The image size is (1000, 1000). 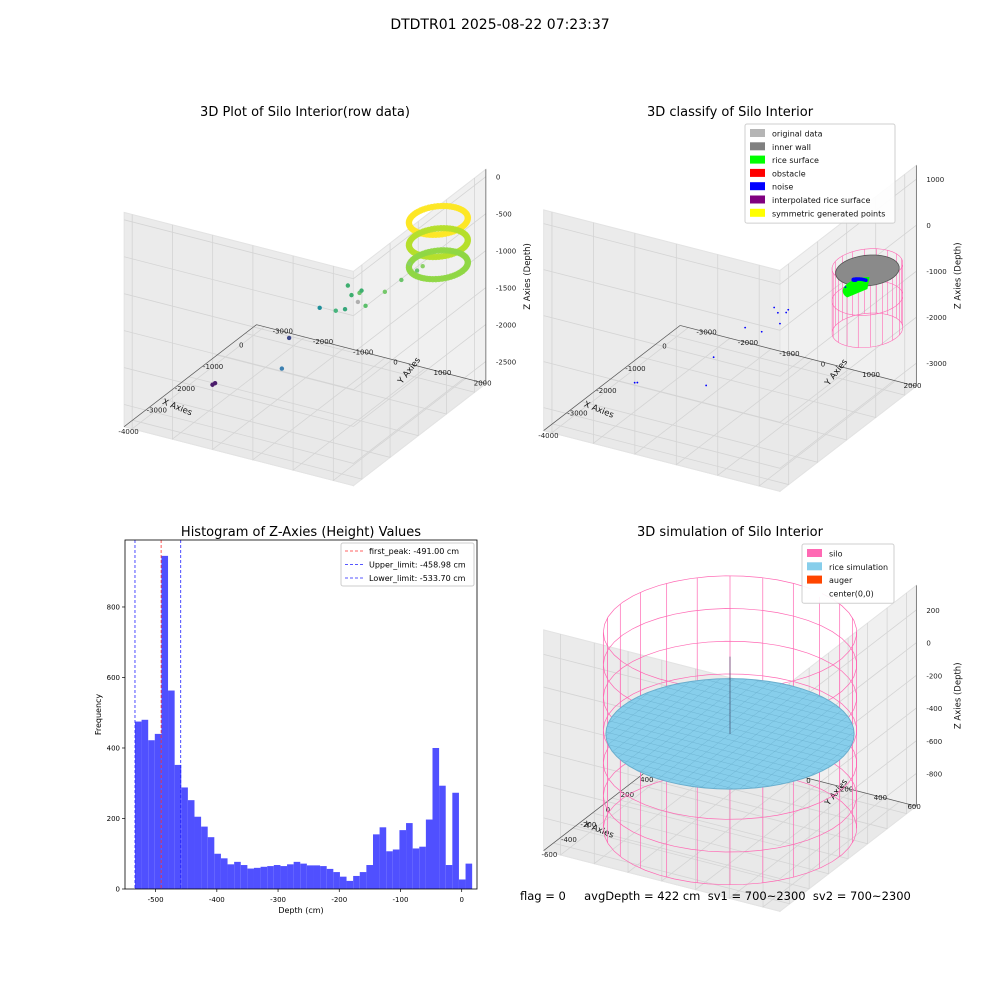 What do you see at coordinates (828, 213) in the screenshot?
I see `legend-label: symmetric generated points` at bounding box center [828, 213].